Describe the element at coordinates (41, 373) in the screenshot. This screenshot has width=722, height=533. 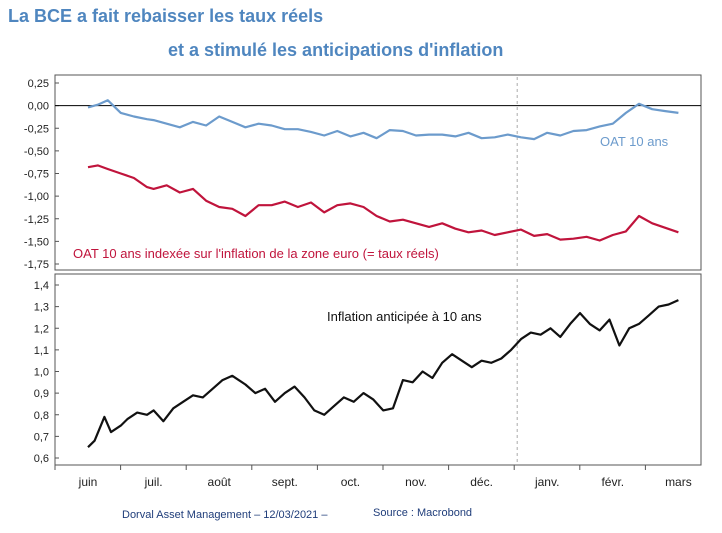
I see `bottom-ytick-label: 1,0` at that location.